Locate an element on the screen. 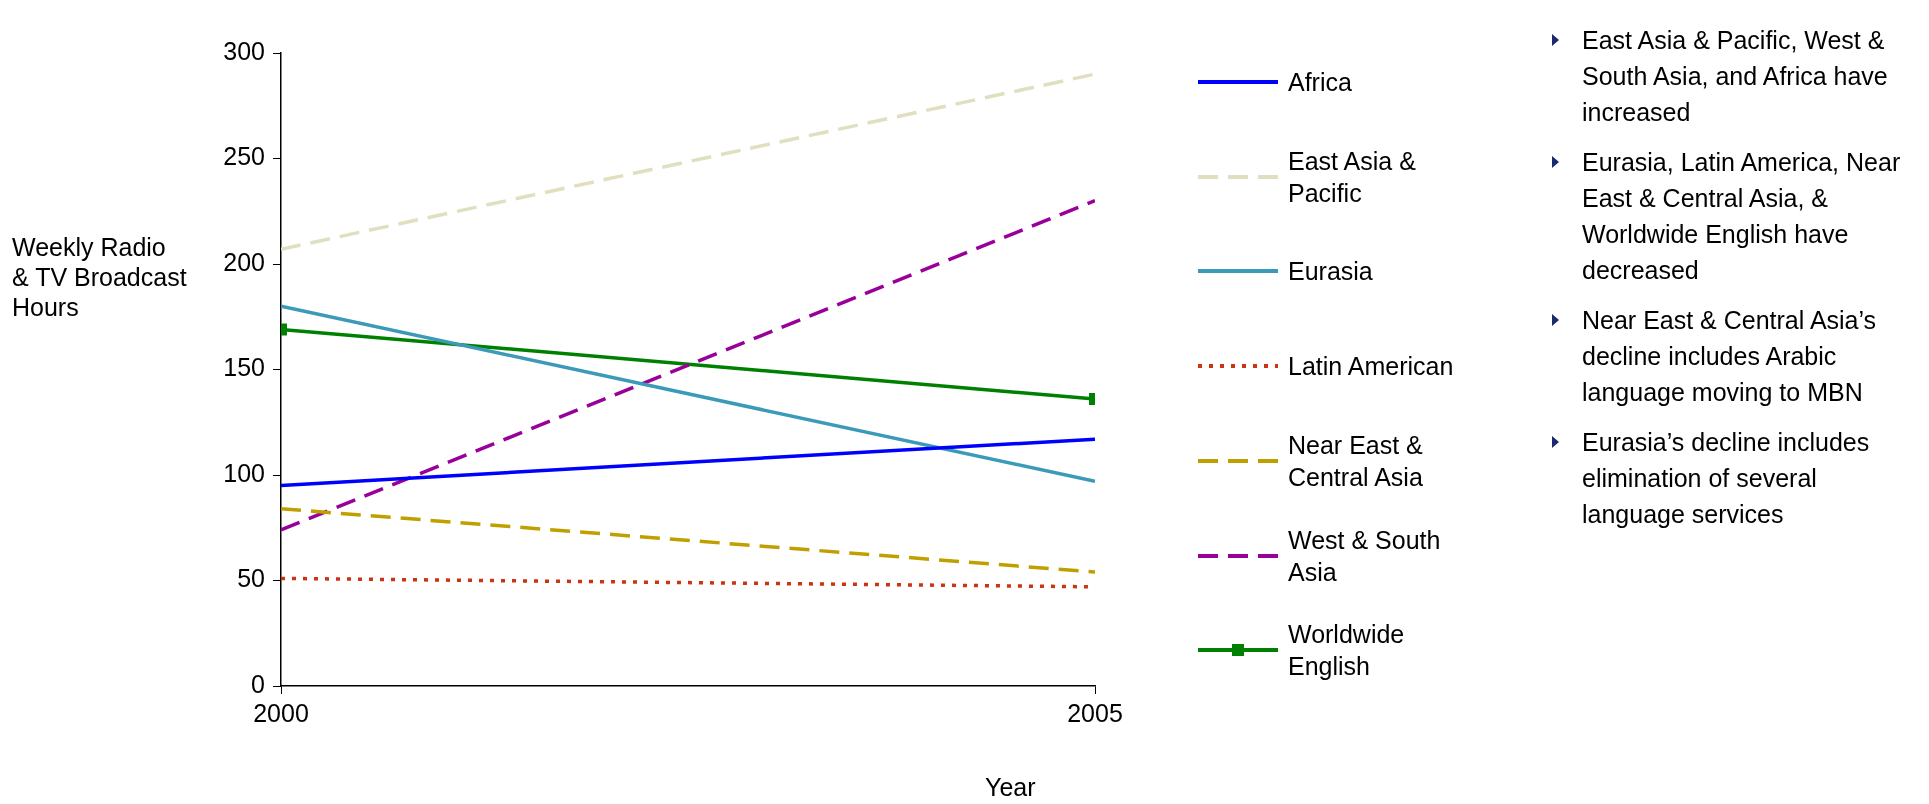 Image resolution: width=1929 pixels, height=804 pixels. y-tick-label: 50 is located at coordinates (251, 578).